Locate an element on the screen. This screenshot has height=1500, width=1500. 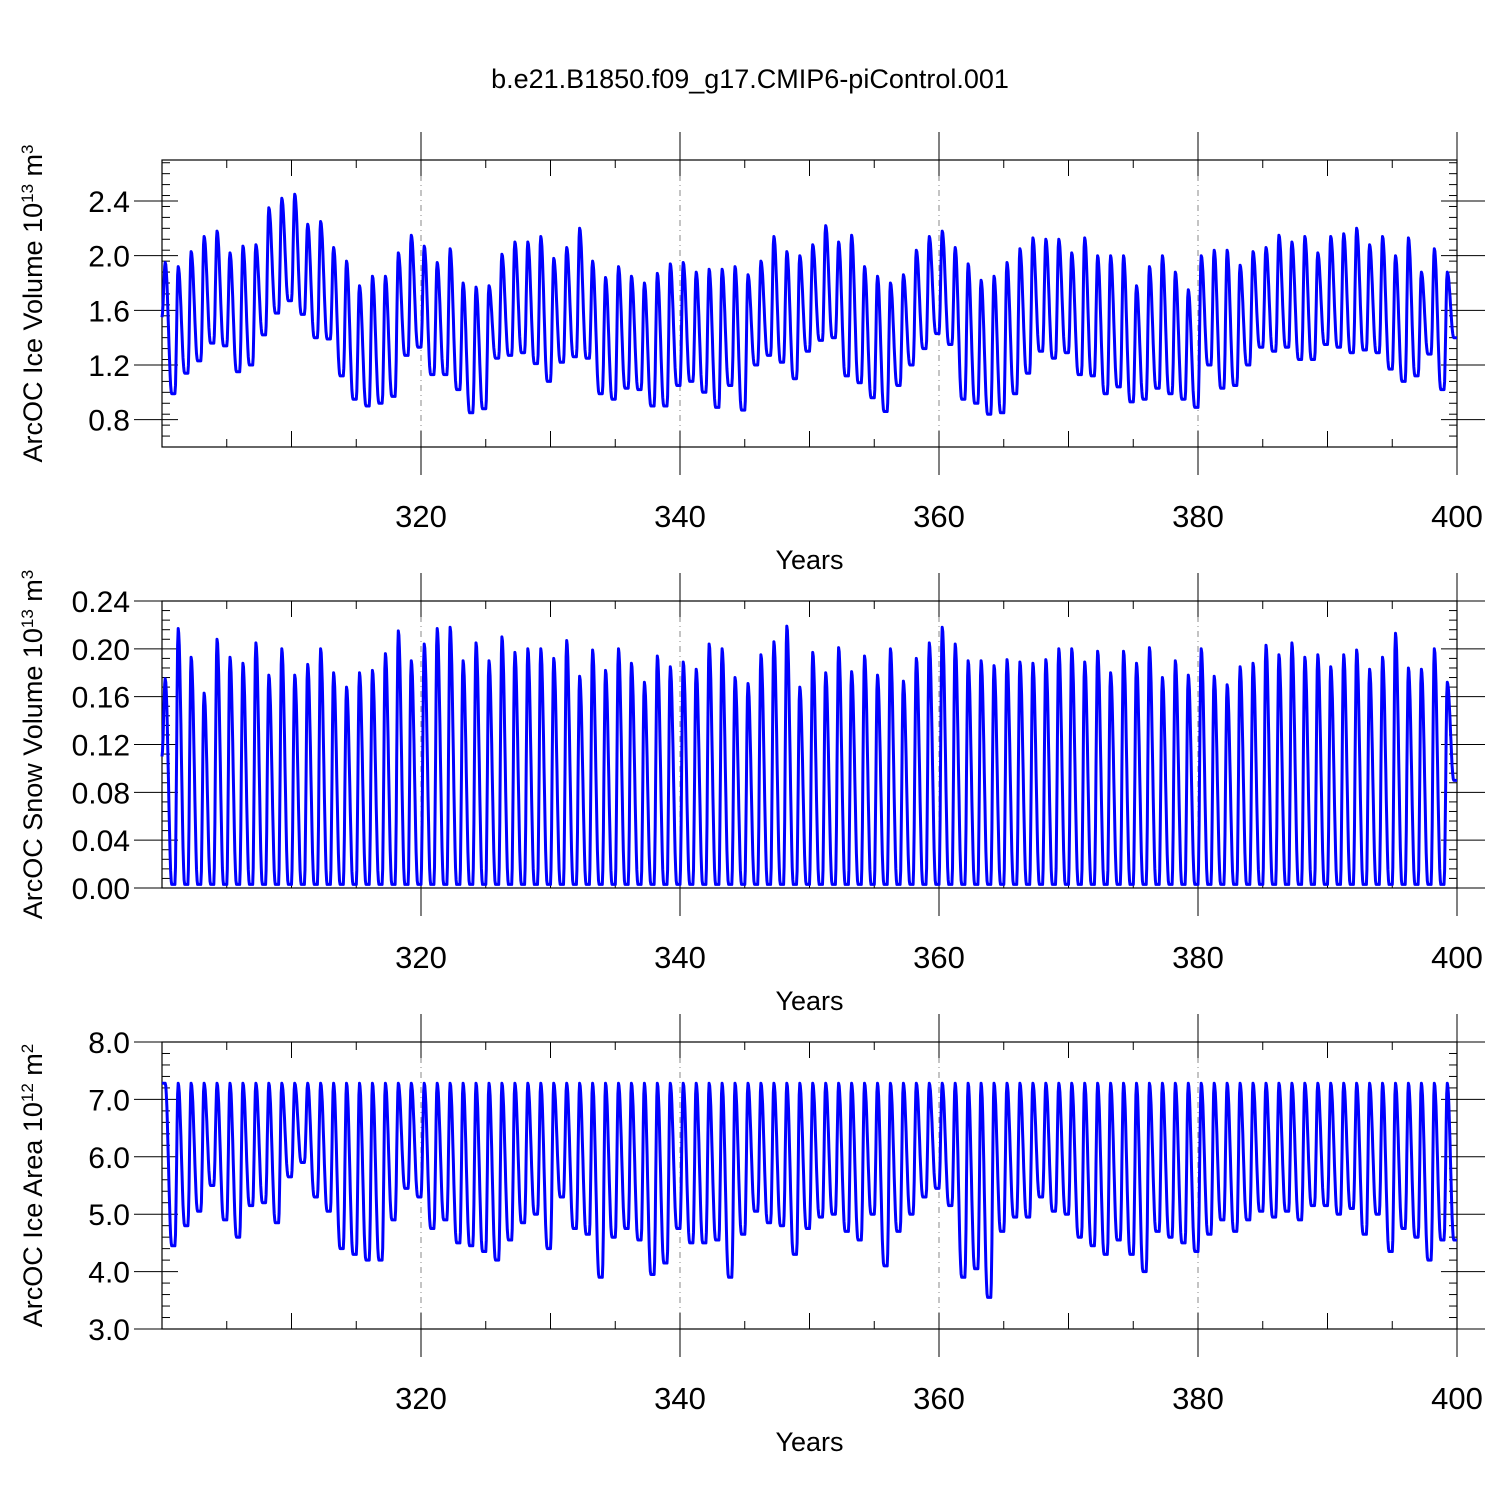
ice-area-y-tick-label: 7.0 is located at coordinates (109, 1100).